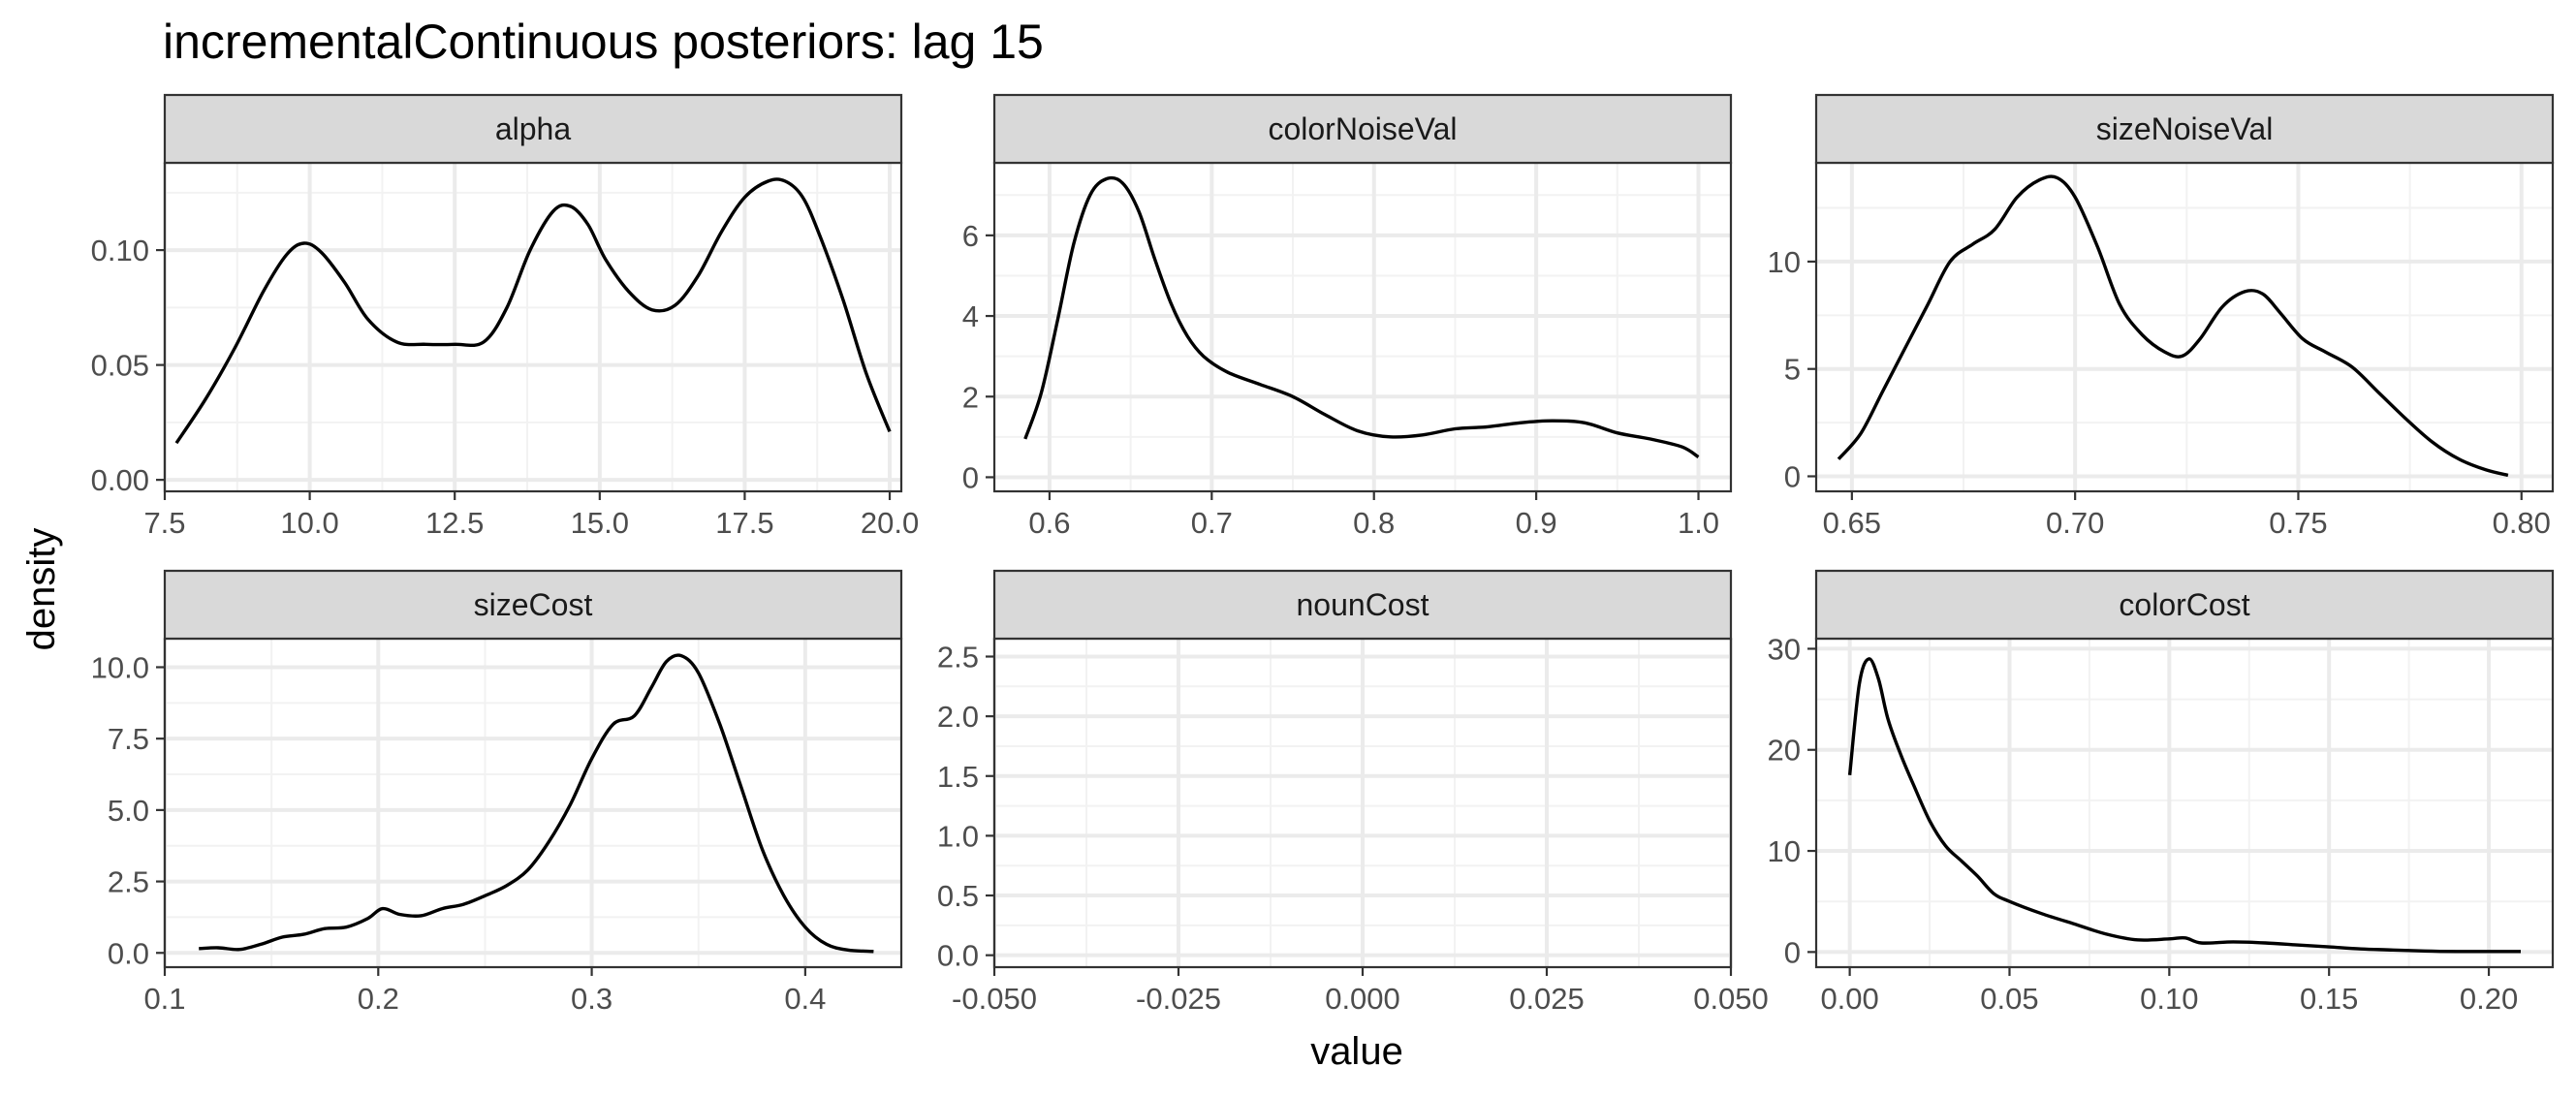  I want to click on y-tick-label: 30, so click(1784, 649).